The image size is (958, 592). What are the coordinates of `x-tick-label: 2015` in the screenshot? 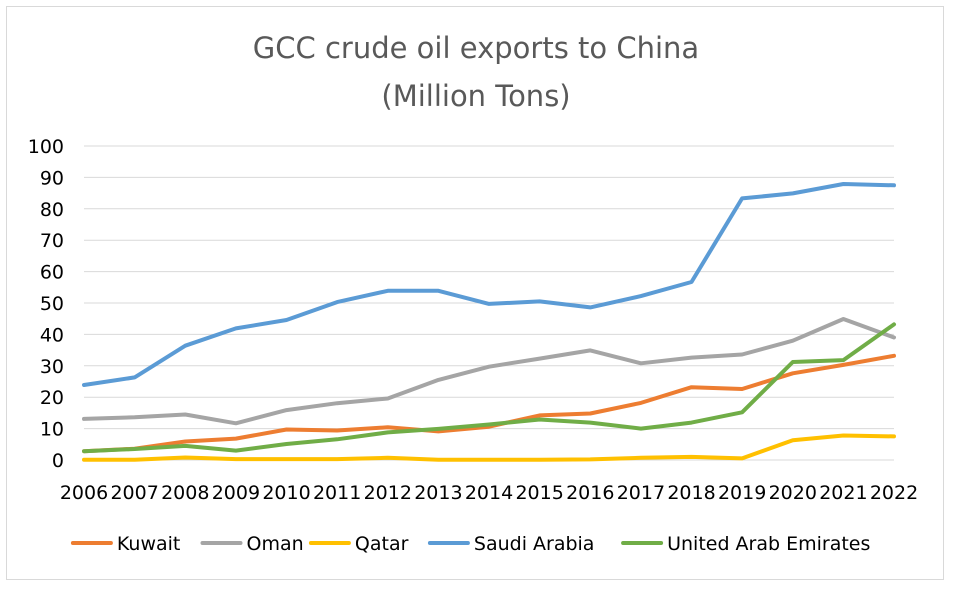 It's located at (539, 493).